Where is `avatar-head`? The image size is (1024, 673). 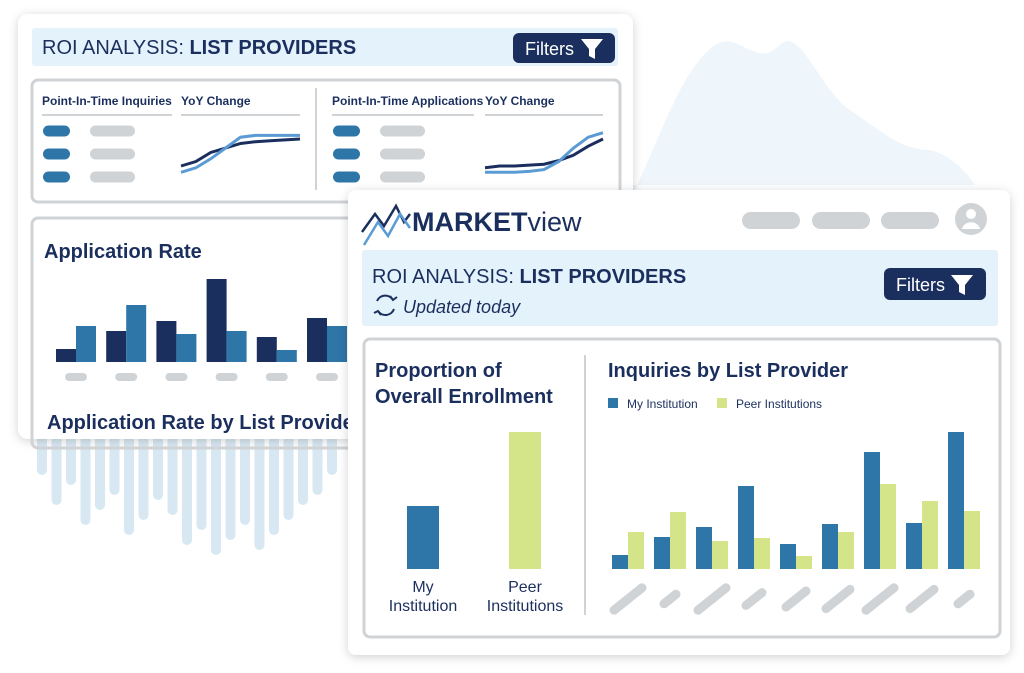 avatar-head is located at coordinates (971, 214).